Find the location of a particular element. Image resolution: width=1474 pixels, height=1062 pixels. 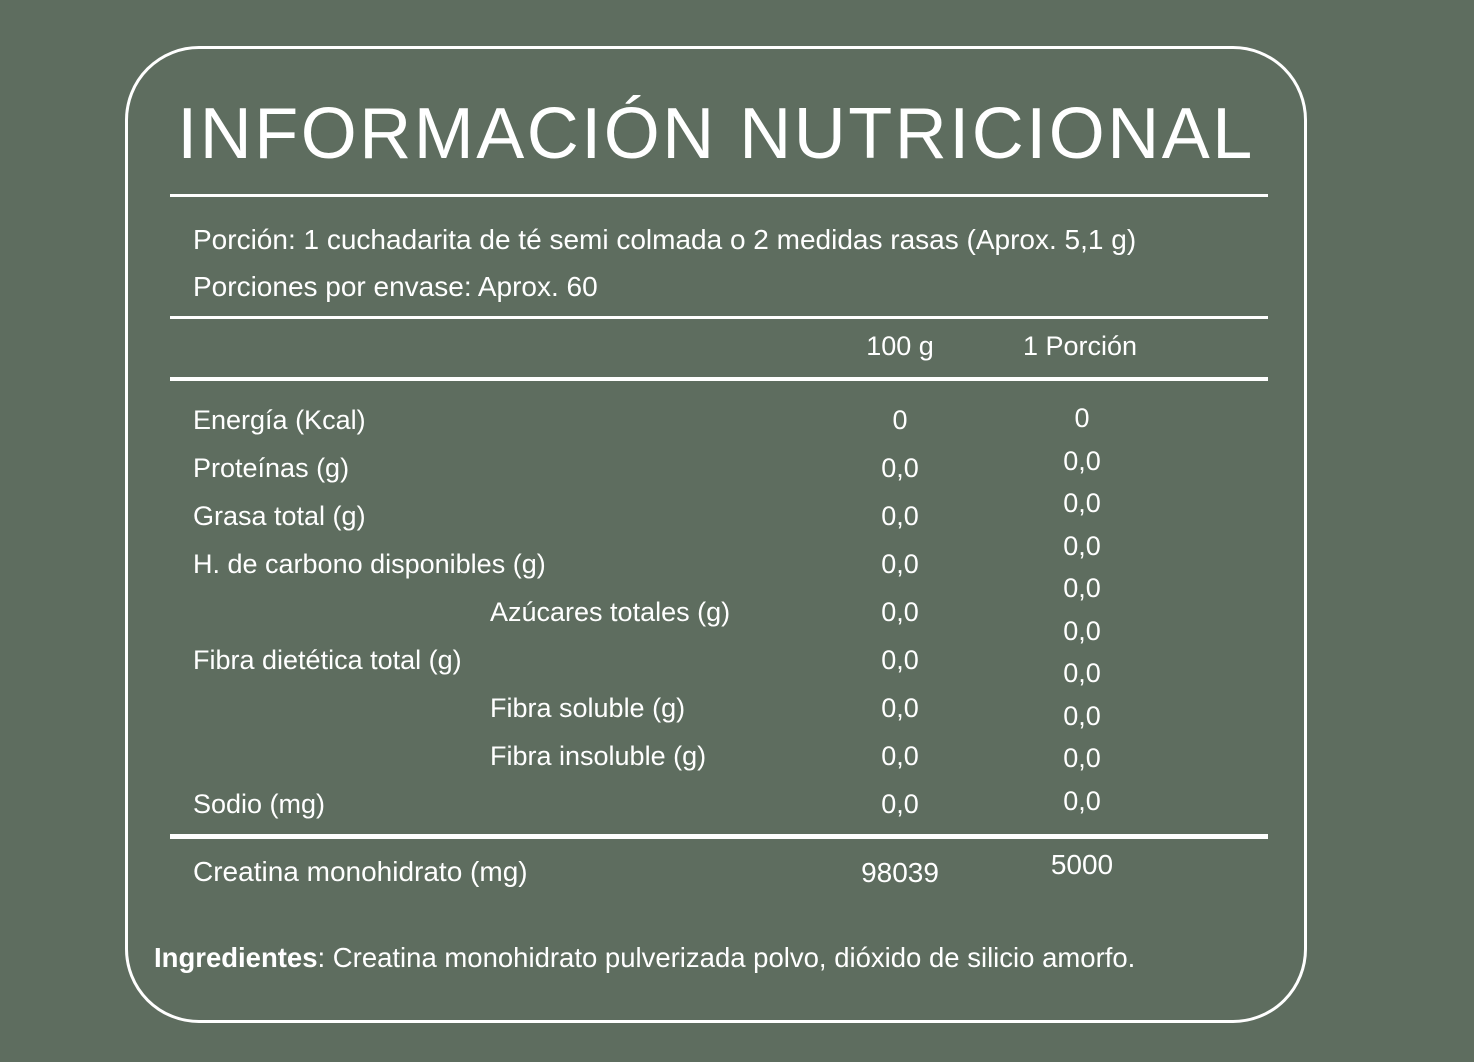

label-title: INFORMACIÓN NUTRICIONAL is located at coordinates (716, 134).